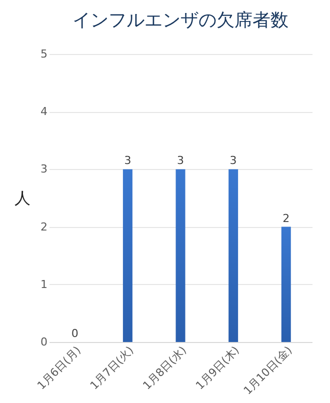  I want to click on x-tick-label: 1月8日(水), so click(164, 368).